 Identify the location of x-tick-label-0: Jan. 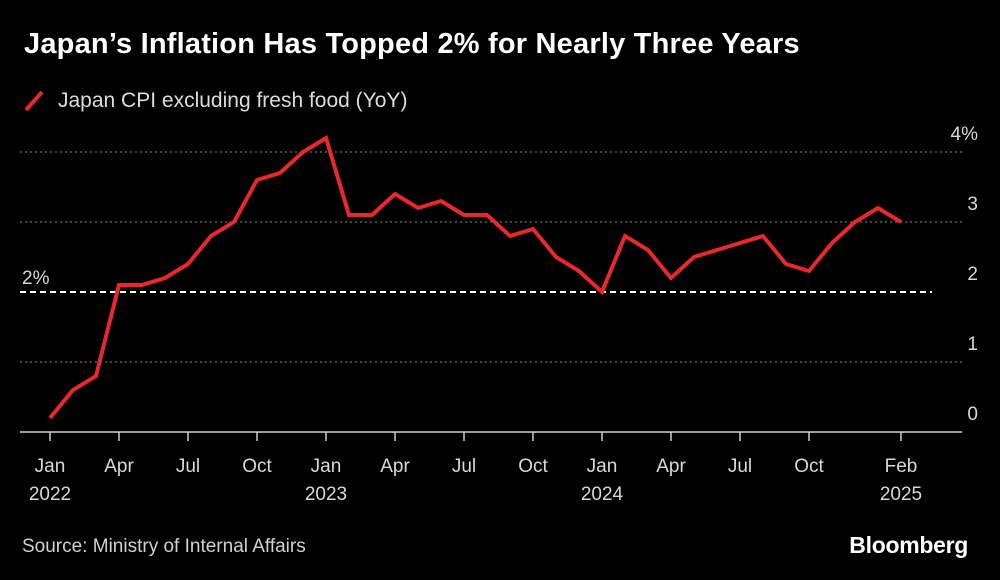
(50, 466).